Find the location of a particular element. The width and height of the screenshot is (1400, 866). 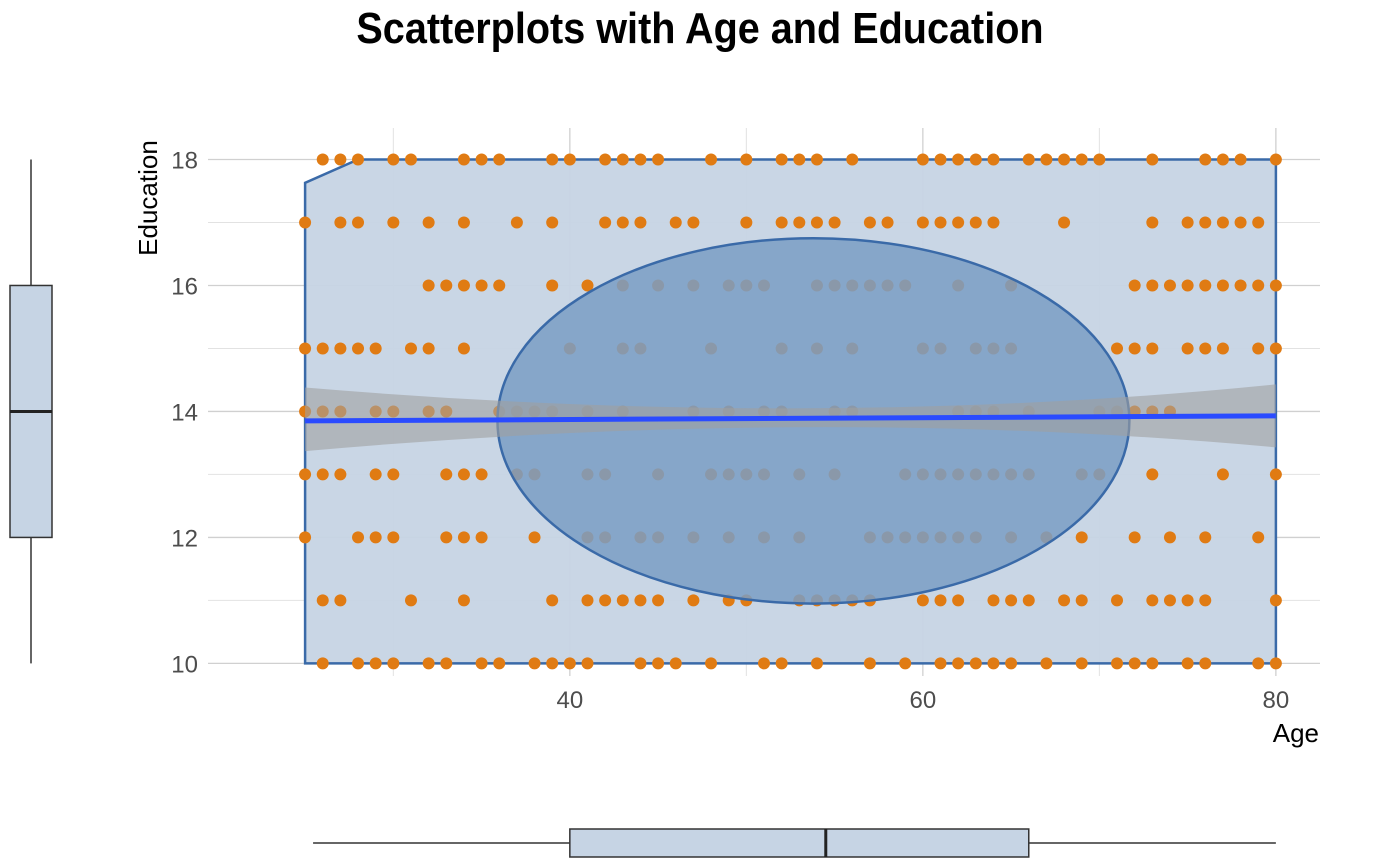

y-tick-label: 12 is located at coordinates (184, 538).